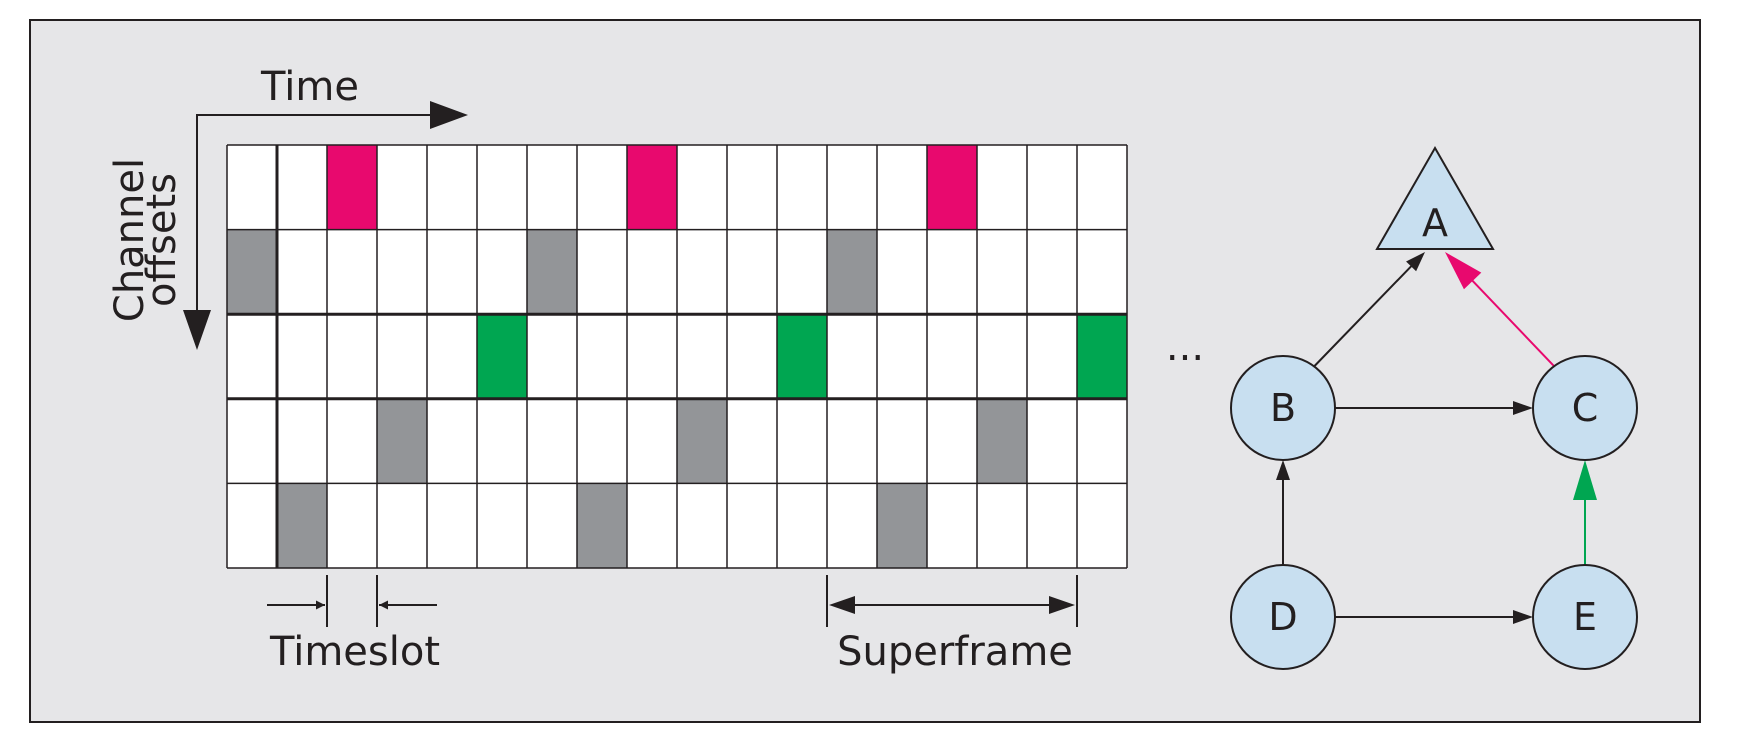 The width and height of the screenshot is (1756, 744). What do you see at coordinates (449, 115) in the screenshot?
I see `time-arrowhead` at bounding box center [449, 115].